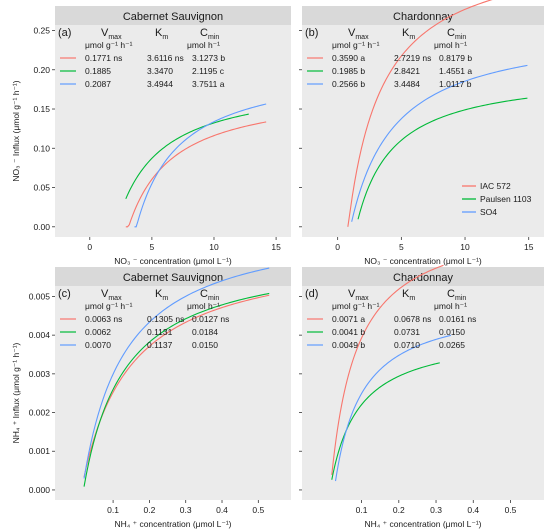 The width and height of the screenshot is (550, 530). I want to click on table-cell: 0.0150, so click(452, 332).